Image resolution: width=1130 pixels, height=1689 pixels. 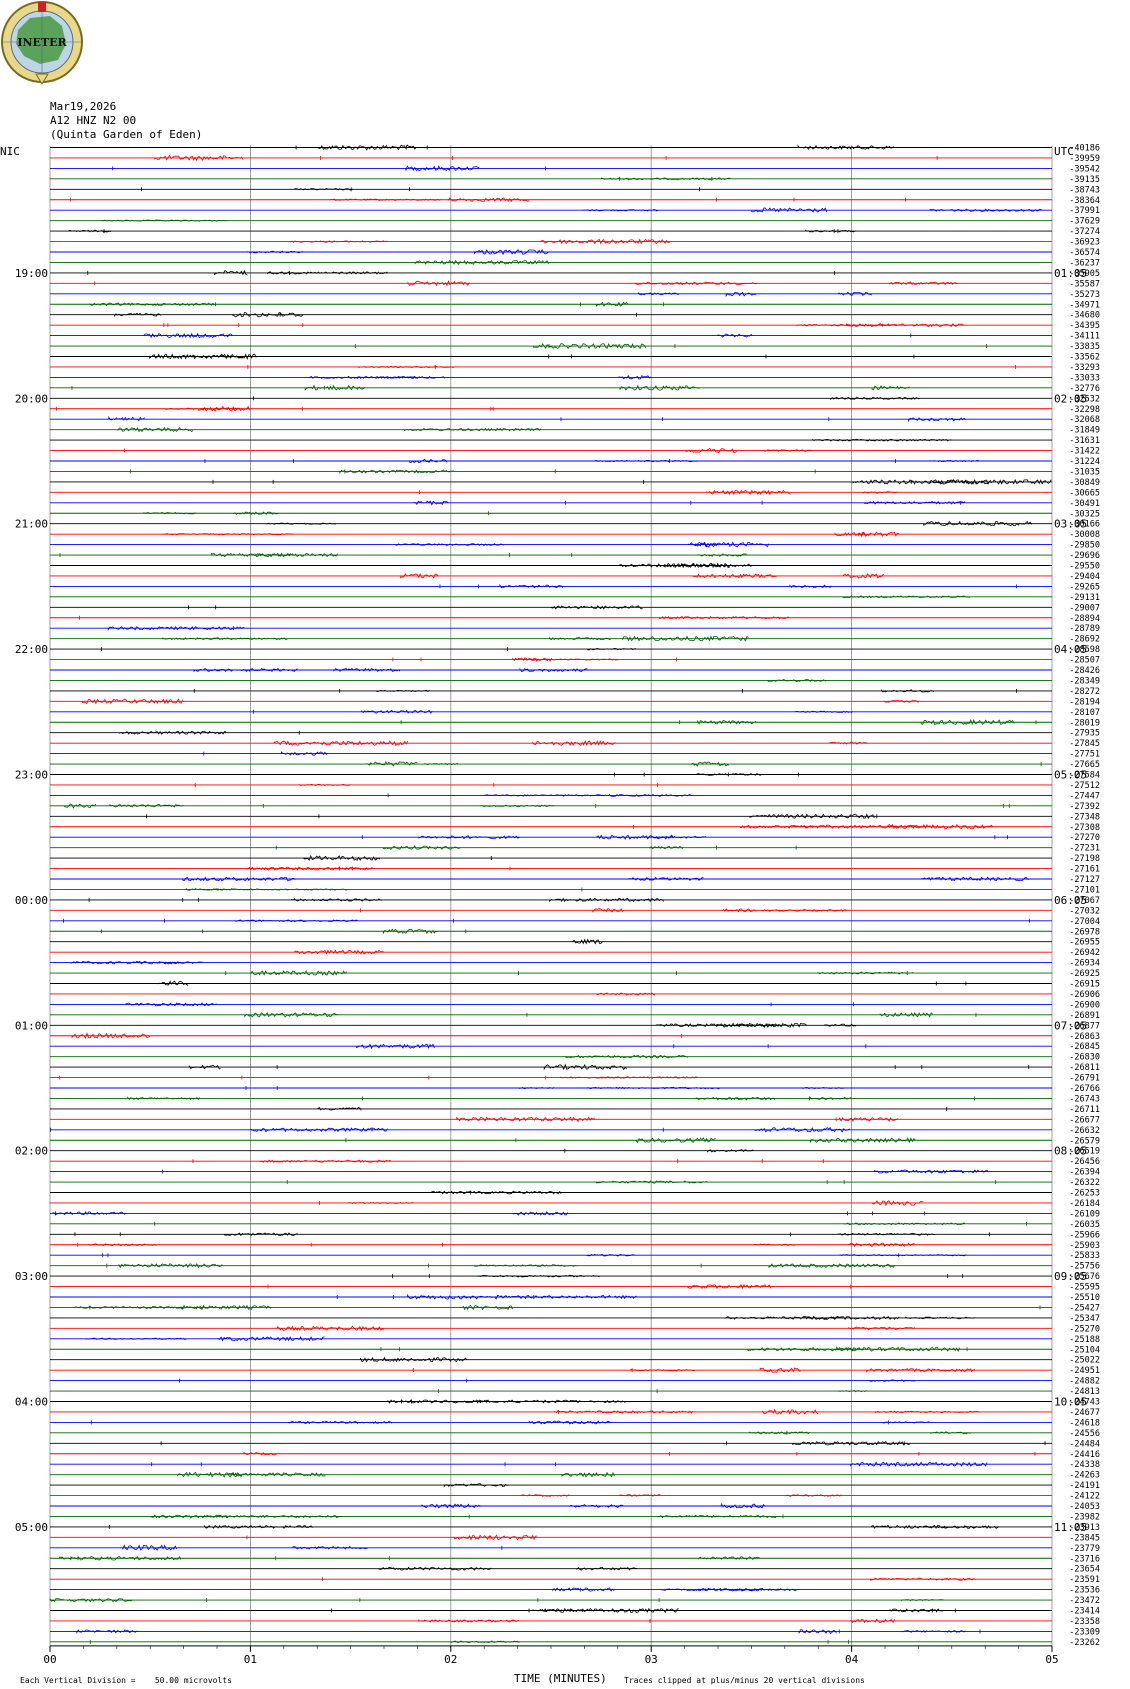 I want to click on trace-value-label: -28019, so click(x=1084, y=723).